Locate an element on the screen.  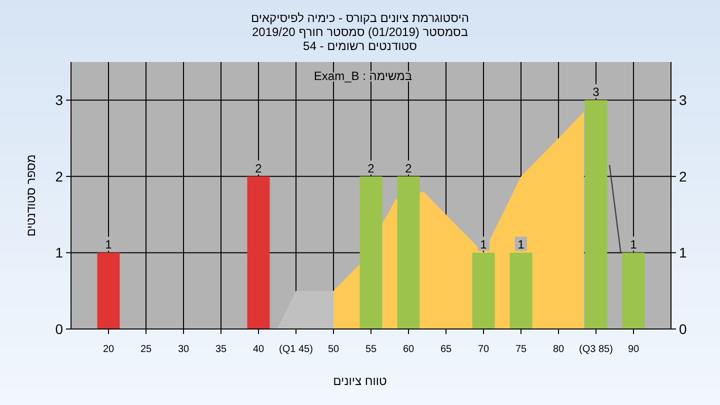
x-tick-label: (Q1 45) is located at coordinates (296, 349).